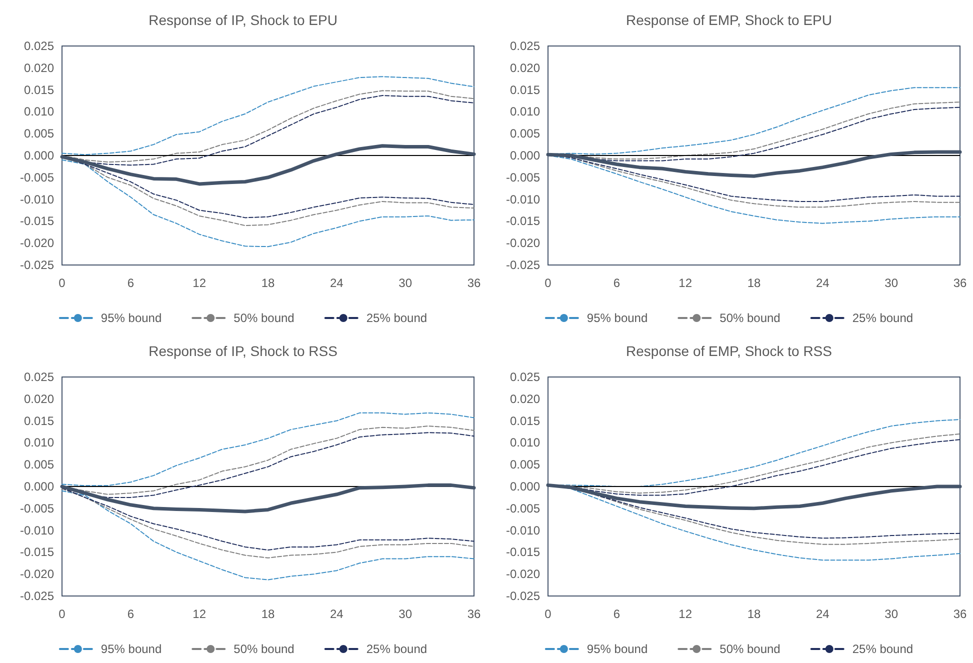  I want to click on chart-title: Response of IP, Shock to RSS, so click(243, 351).